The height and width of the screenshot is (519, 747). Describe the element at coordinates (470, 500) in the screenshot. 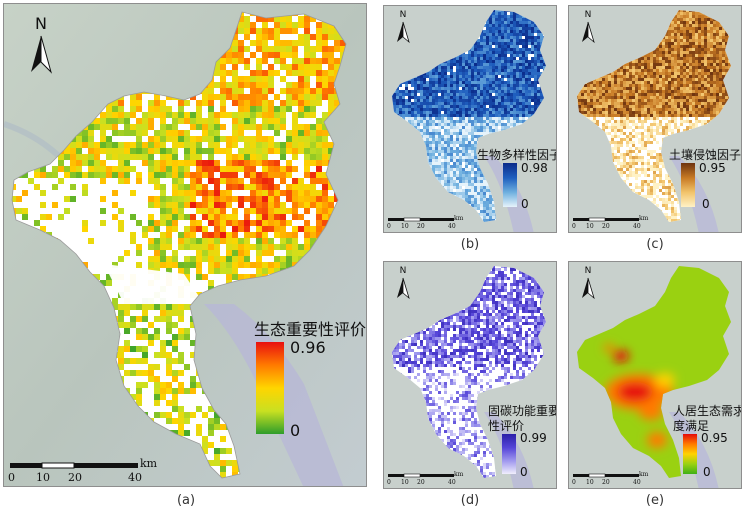

I see `caption-d: (d)` at that location.